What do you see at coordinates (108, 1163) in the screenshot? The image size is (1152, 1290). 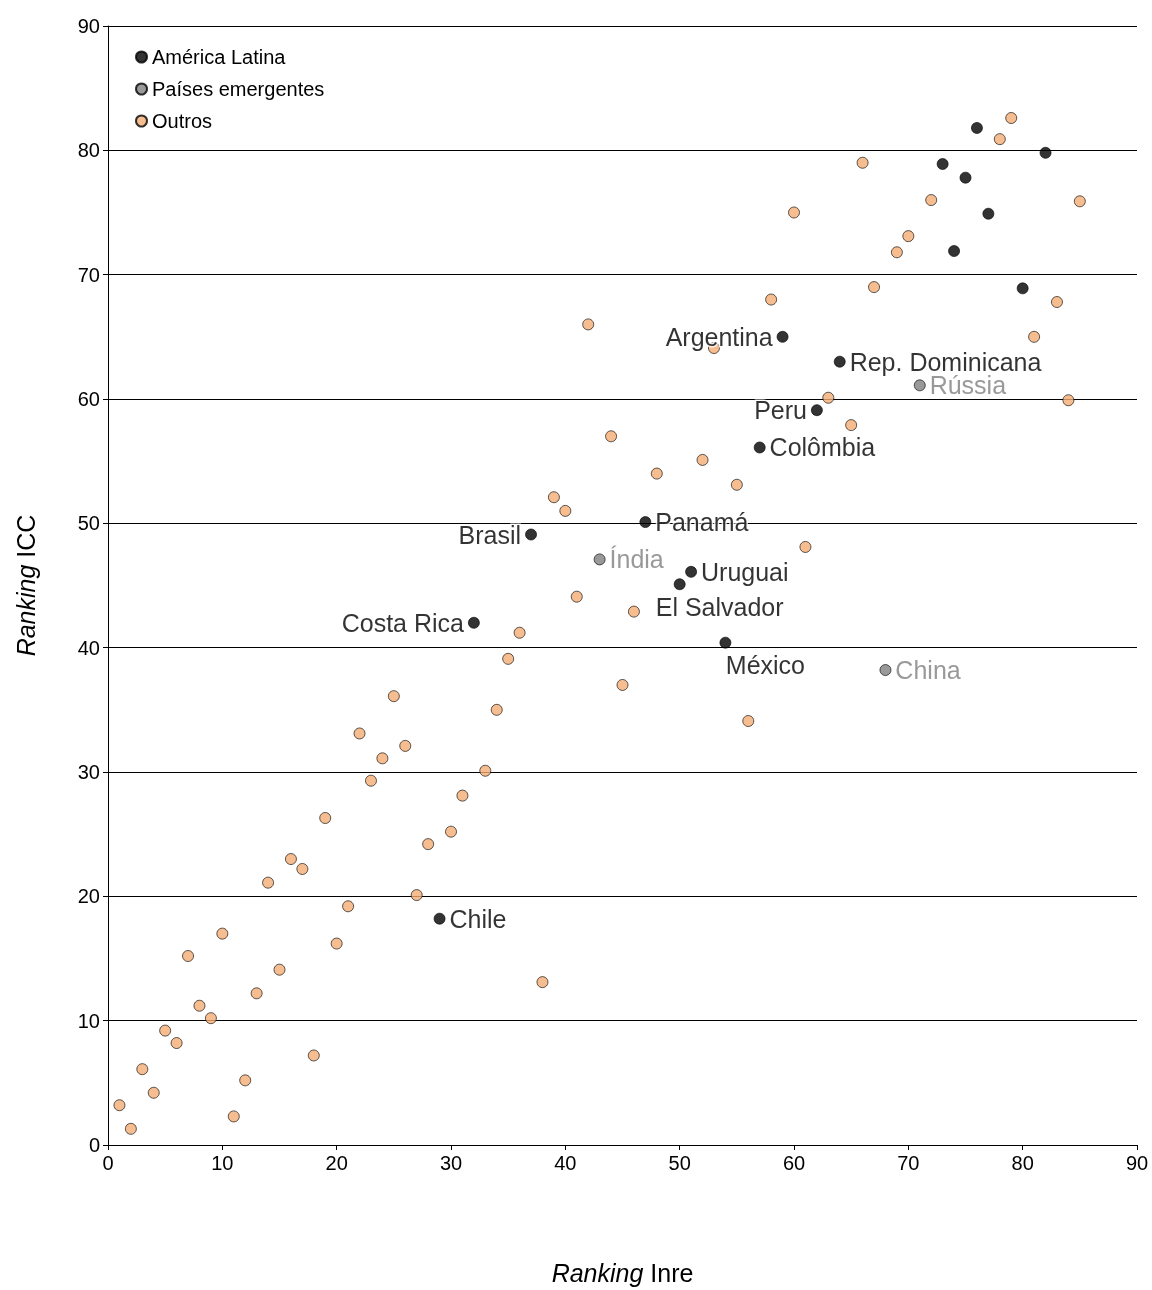 I see `x-tick-label: 0` at bounding box center [108, 1163].